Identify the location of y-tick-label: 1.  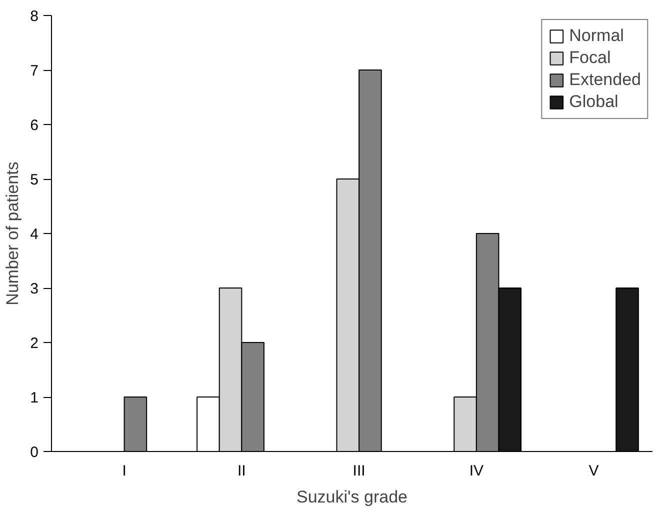
(34, 398).